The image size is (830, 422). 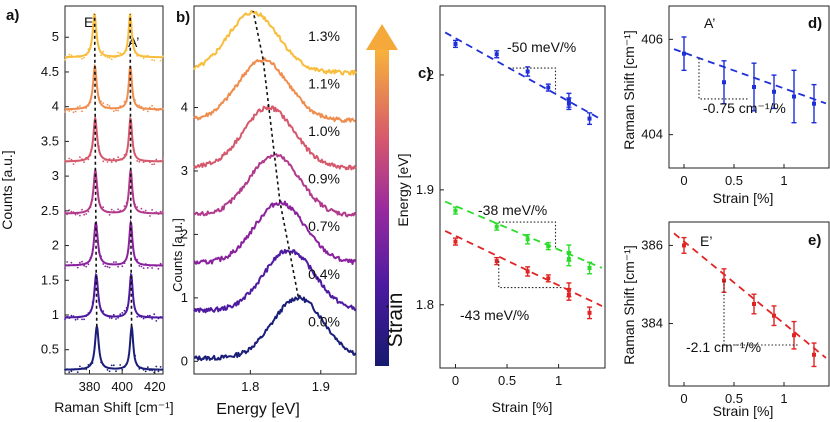 I want to click on raman-spectrum-fit, so click(x=114, y=191).